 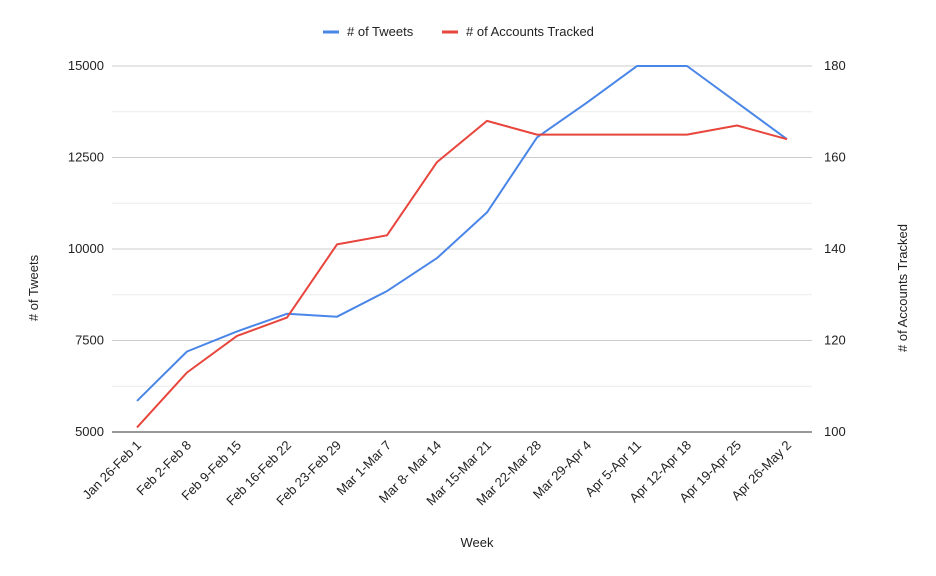 What do you see at coordinates (835, 248) in the screenshot?
I see `right-y-tick-label: 140` at bounding box center [835, 248].